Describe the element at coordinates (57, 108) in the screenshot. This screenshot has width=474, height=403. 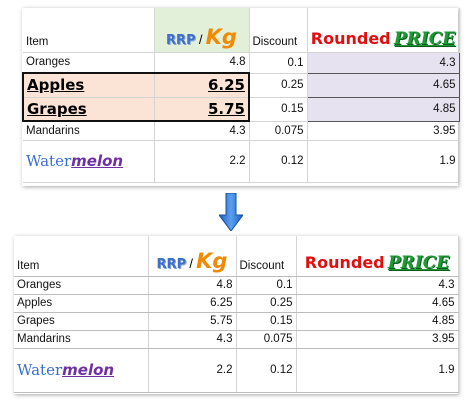
I see `cell-item-text: Grapes` at that location.